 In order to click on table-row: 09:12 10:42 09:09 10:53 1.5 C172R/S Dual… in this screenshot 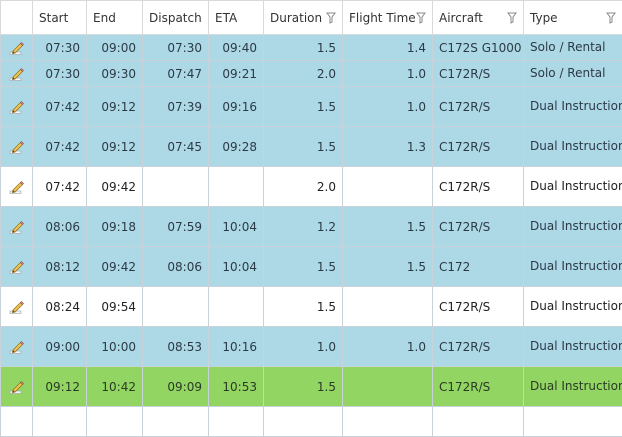, I will do `click(311, 387)`.